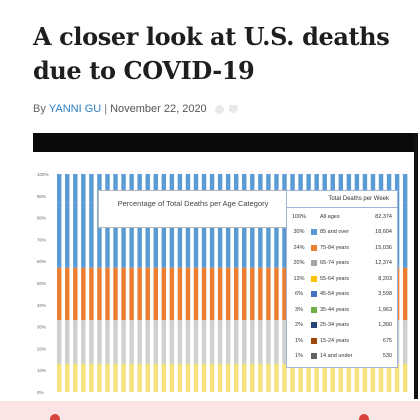 The width and height of the screenshot is (420, 420). What do you see at coordinates (41, 239) in the screenshot?
I see `y-tick-label: 70%` at bounding box center [41, 239].